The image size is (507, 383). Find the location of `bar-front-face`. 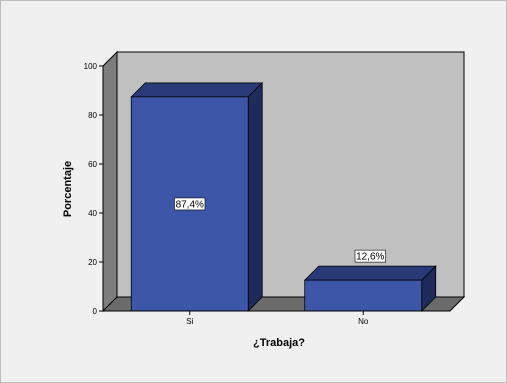

bar-front-face is located at coordinates (363, 295).